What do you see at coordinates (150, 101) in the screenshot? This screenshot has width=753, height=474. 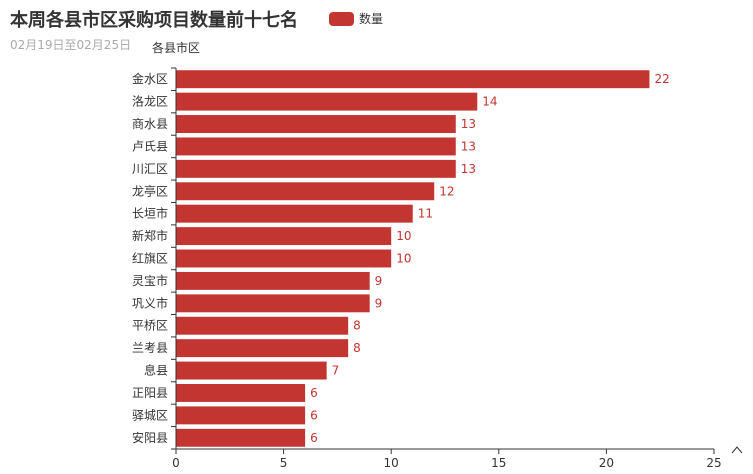 I see `y-tick-label: 洛龙区` at bounding box center [150, 101].